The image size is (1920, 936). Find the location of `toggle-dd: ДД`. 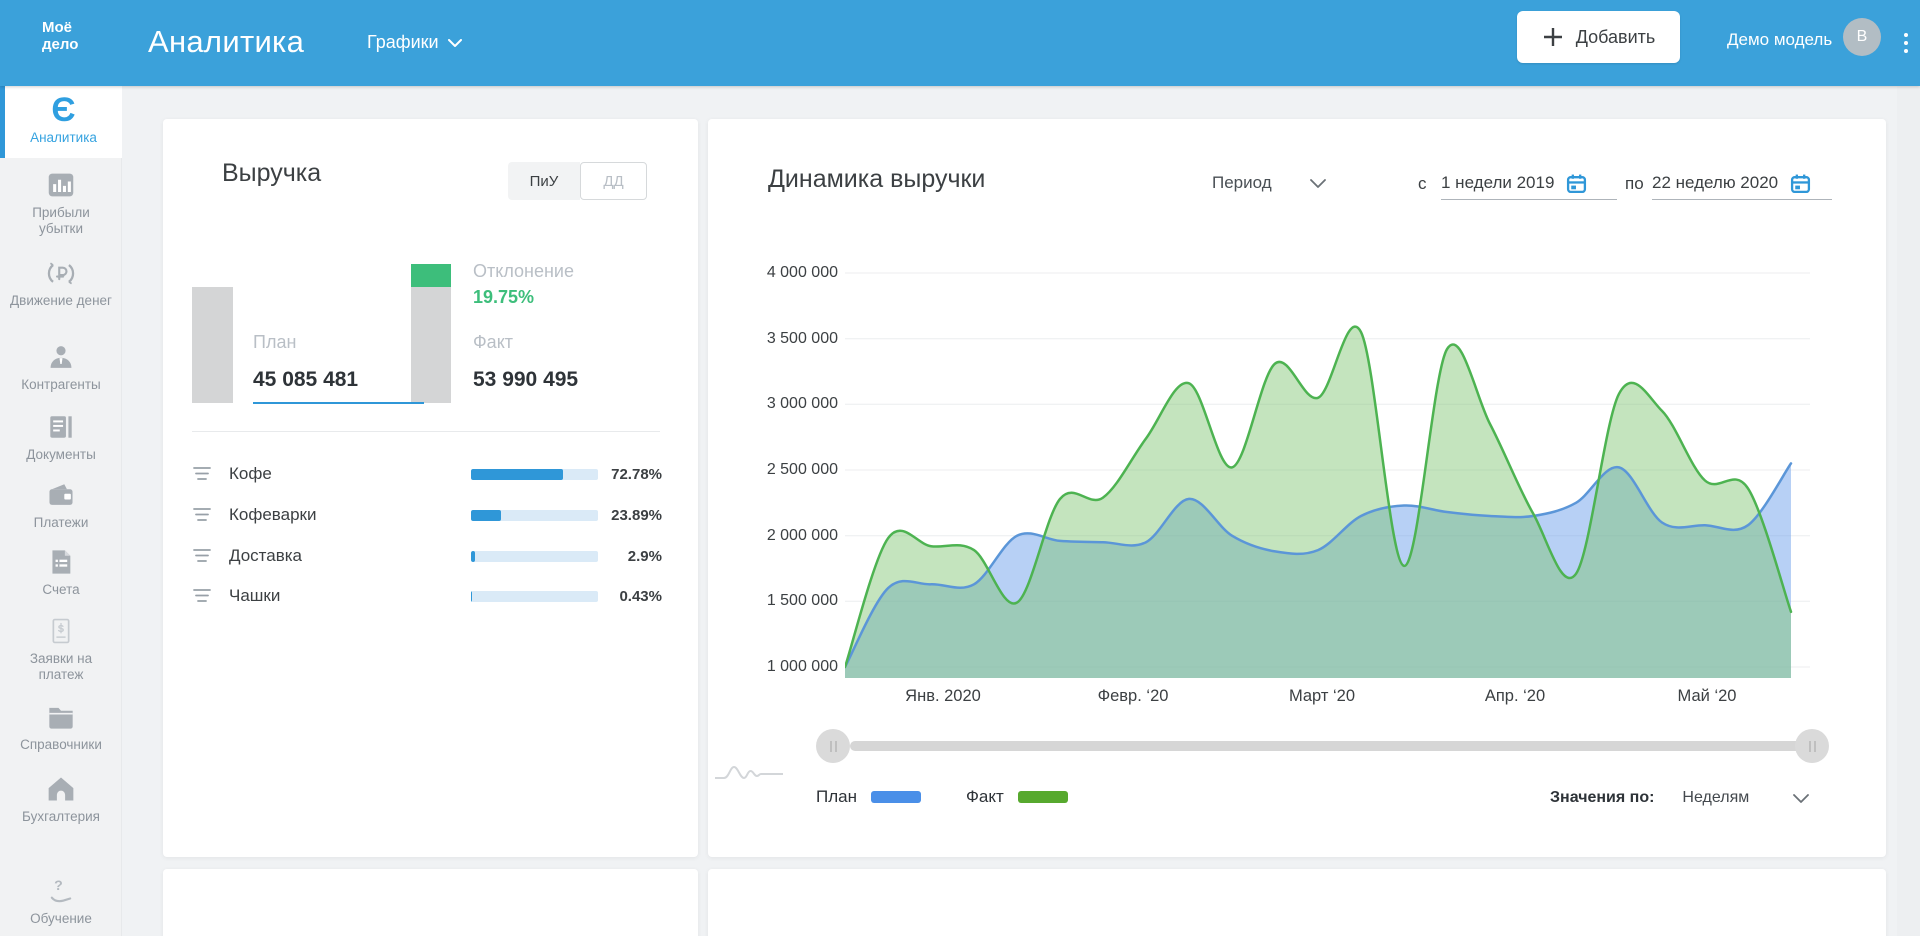

toggle-dd: ДД is located at coordinates (613, 181).